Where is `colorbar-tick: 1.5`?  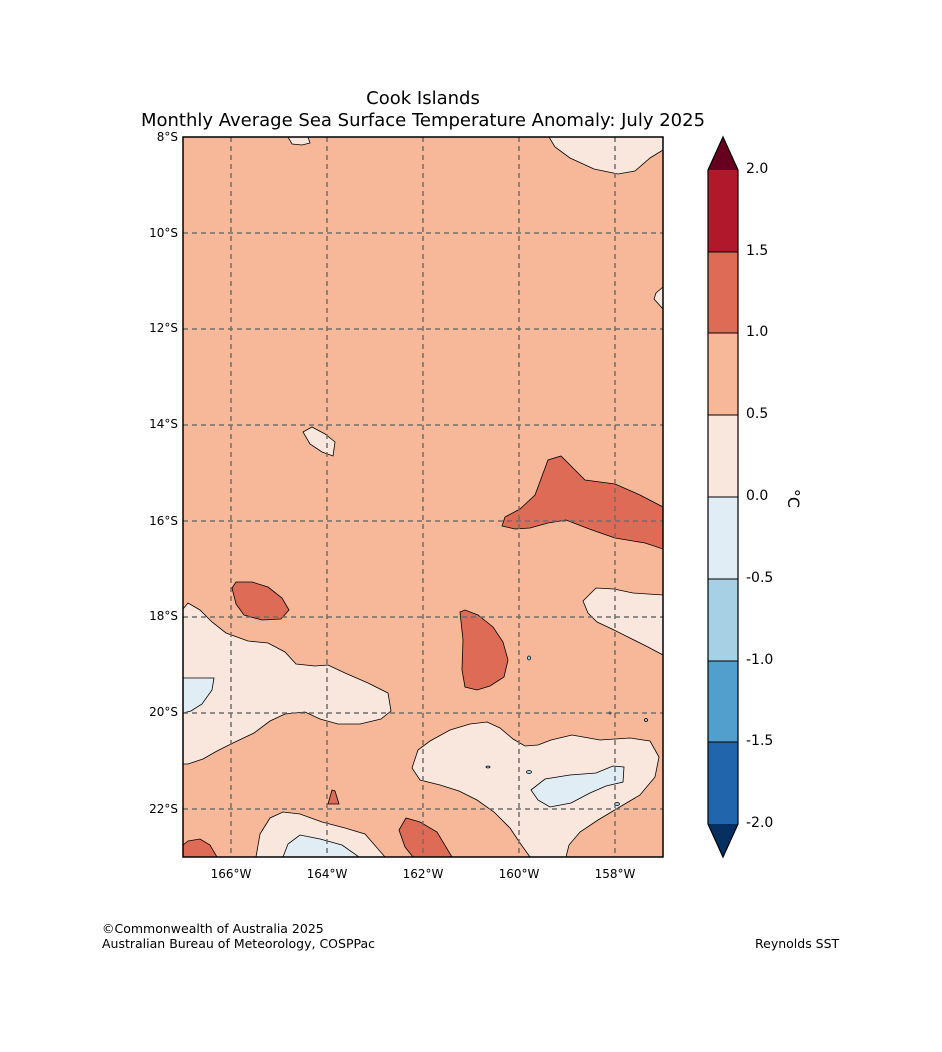
colorbar-tick: 1.5 is located at coordinates (757, 251).